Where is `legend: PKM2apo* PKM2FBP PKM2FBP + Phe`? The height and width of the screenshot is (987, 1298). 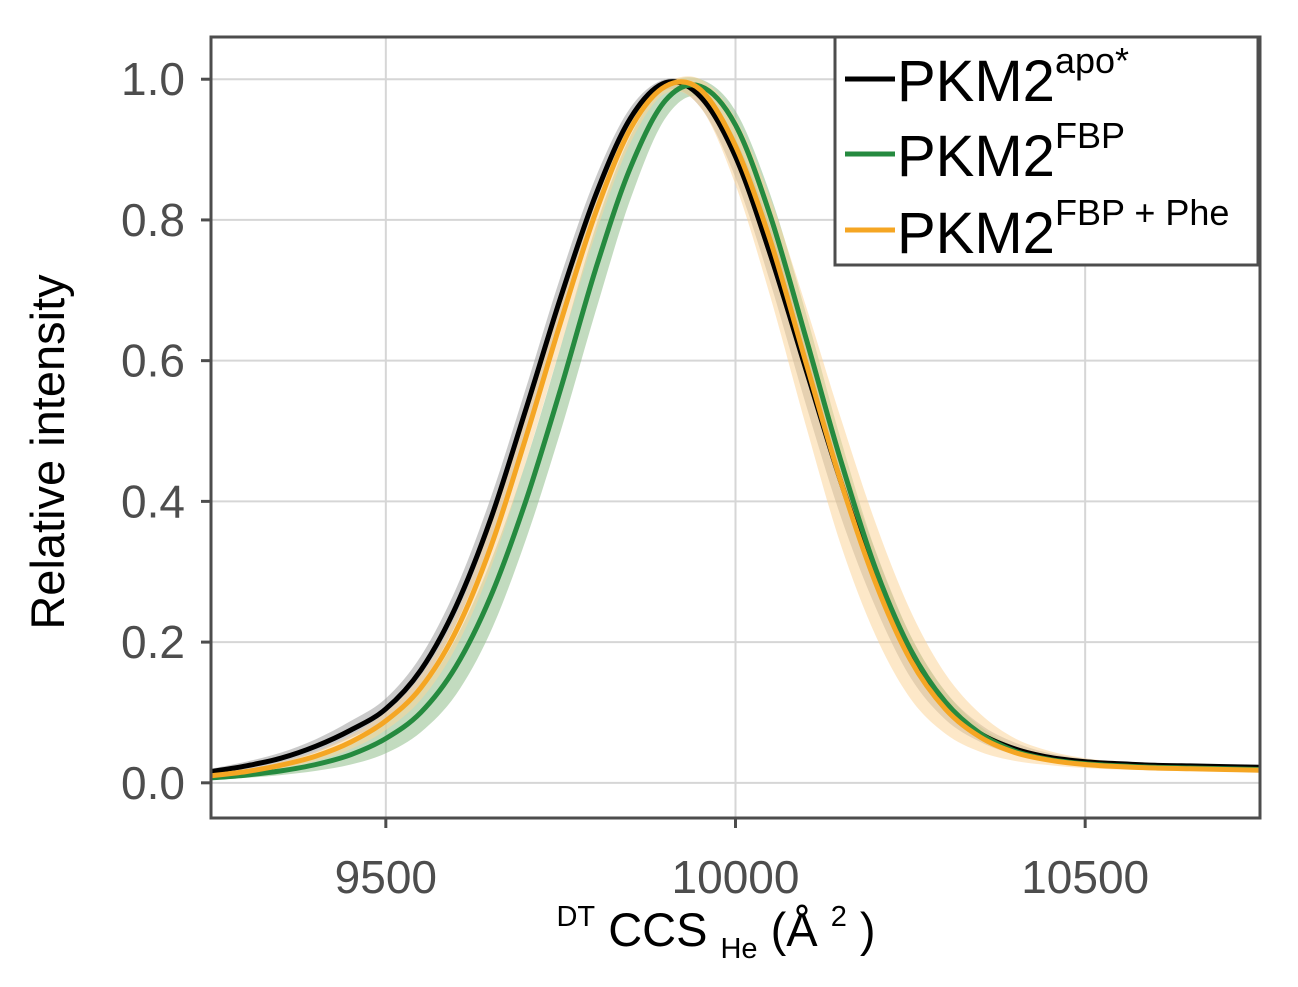
legend: PKM2apo* PKM2FBP PKM2FBP + Phe is located at coordinates (1046, 151).